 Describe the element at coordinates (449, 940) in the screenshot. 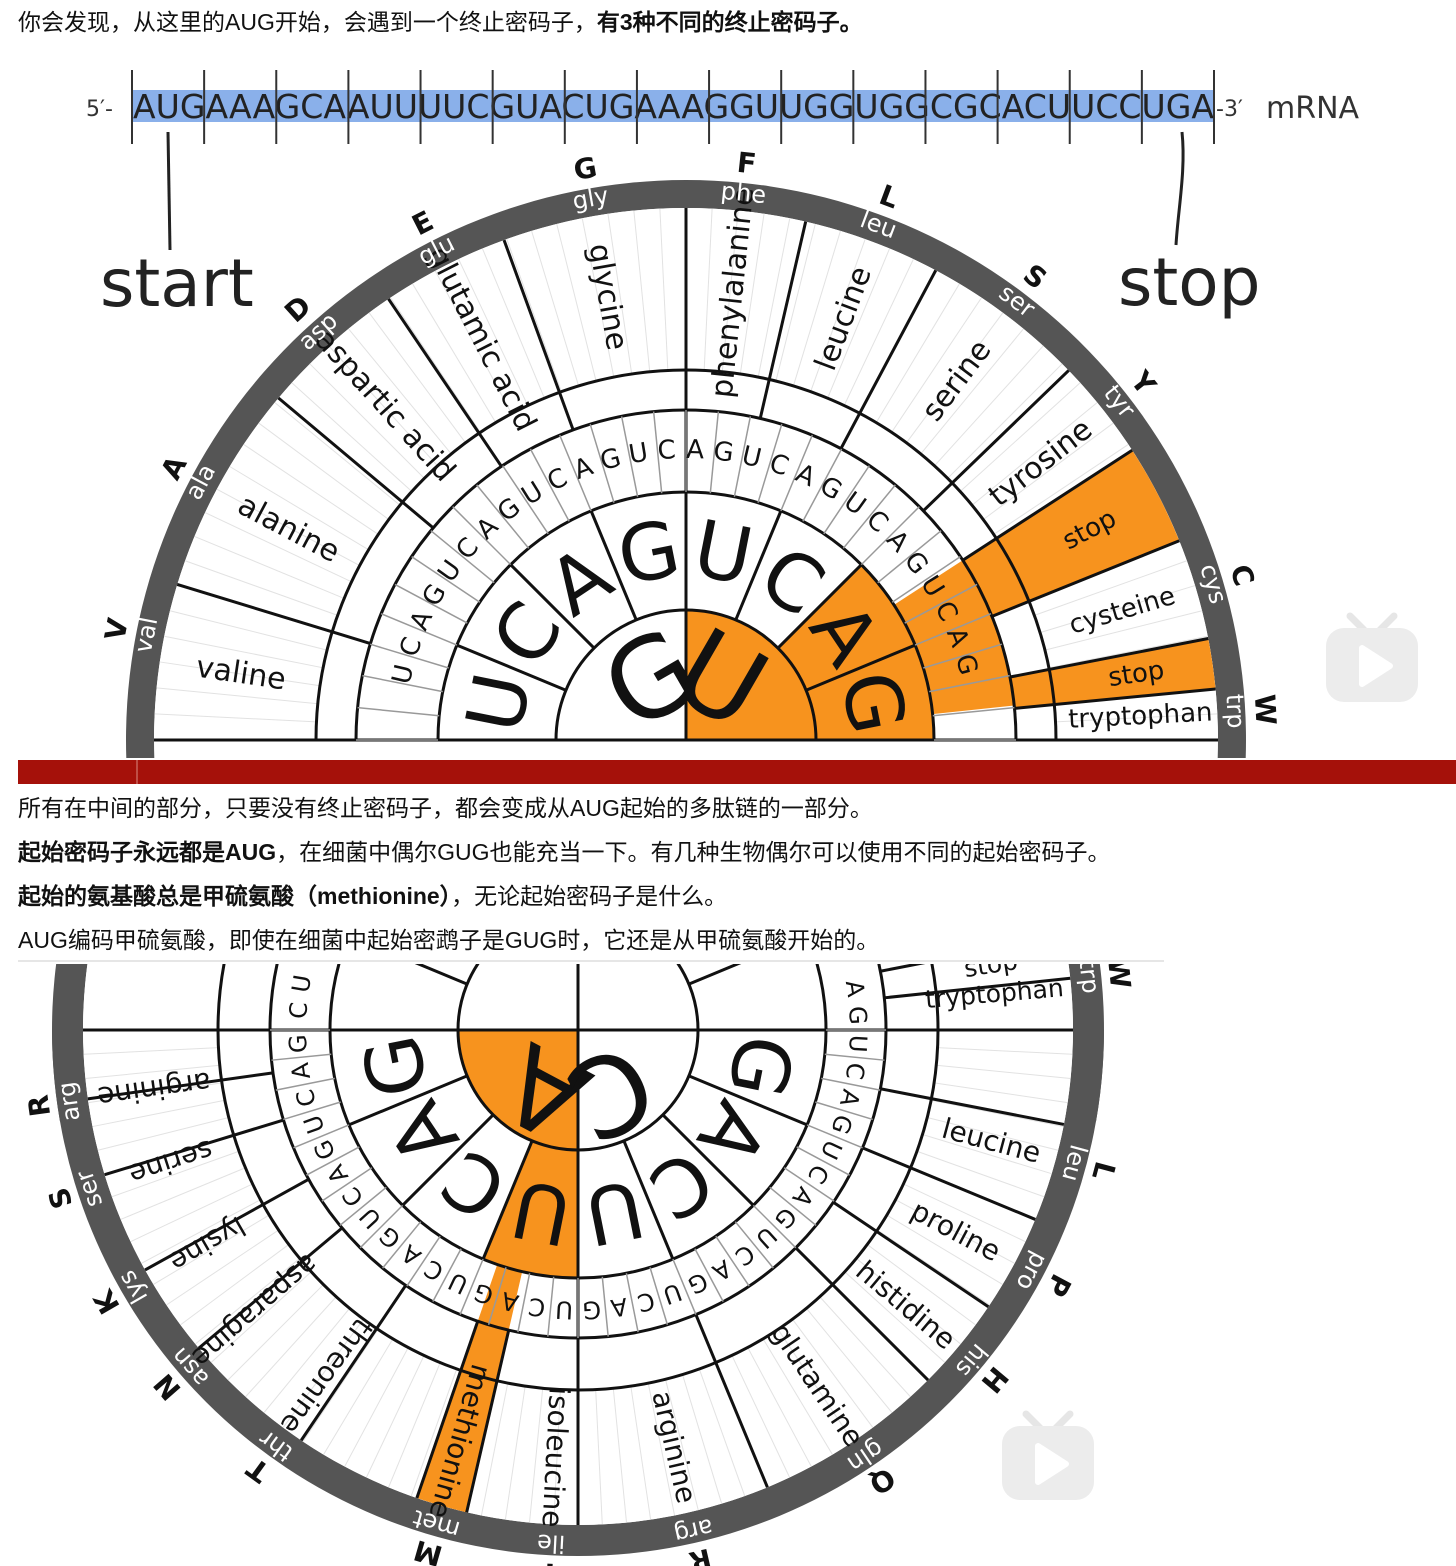

I see `para-4: AUG编码甲硫氨酸，即使在细菌中起始密鹉子是GUG时，它还是从甲硫氨酸开始的。` at that location.